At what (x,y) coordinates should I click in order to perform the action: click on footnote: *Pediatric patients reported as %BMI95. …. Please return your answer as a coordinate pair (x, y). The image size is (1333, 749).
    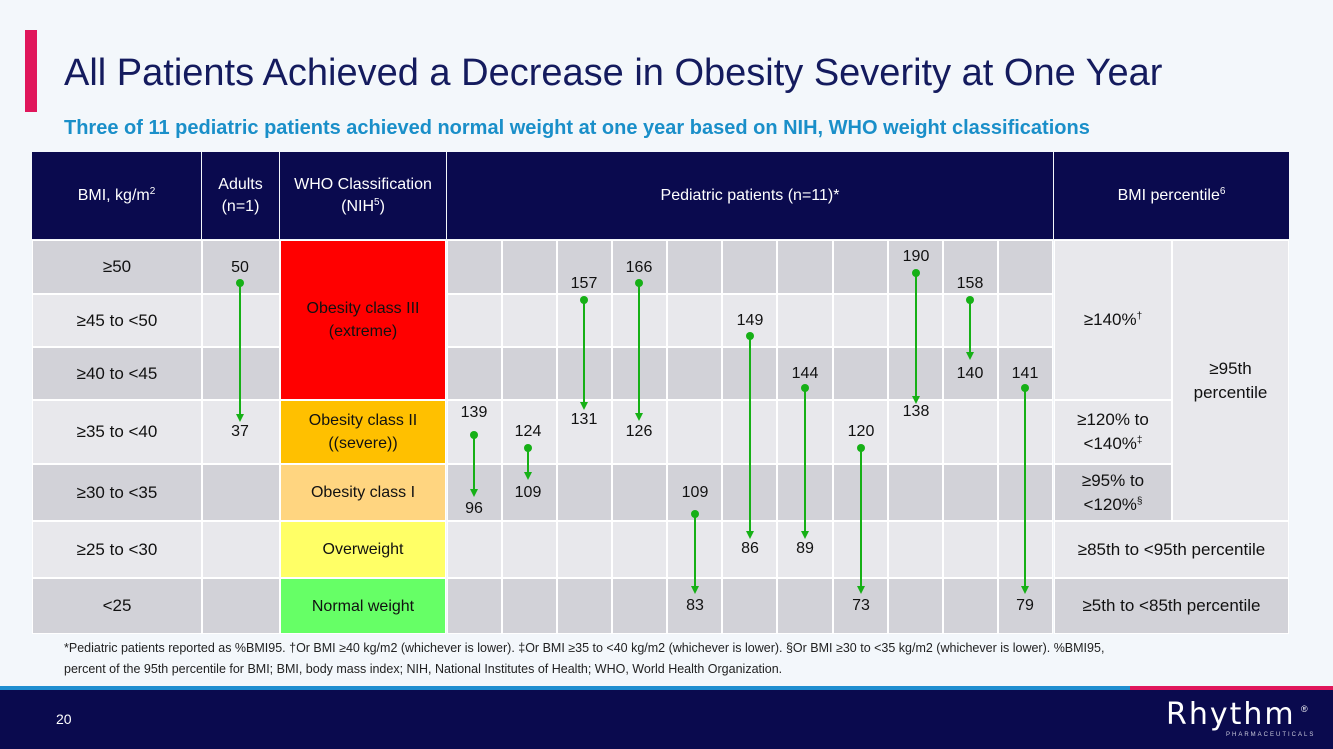
    Looking at the image, I should click on (584, 658).